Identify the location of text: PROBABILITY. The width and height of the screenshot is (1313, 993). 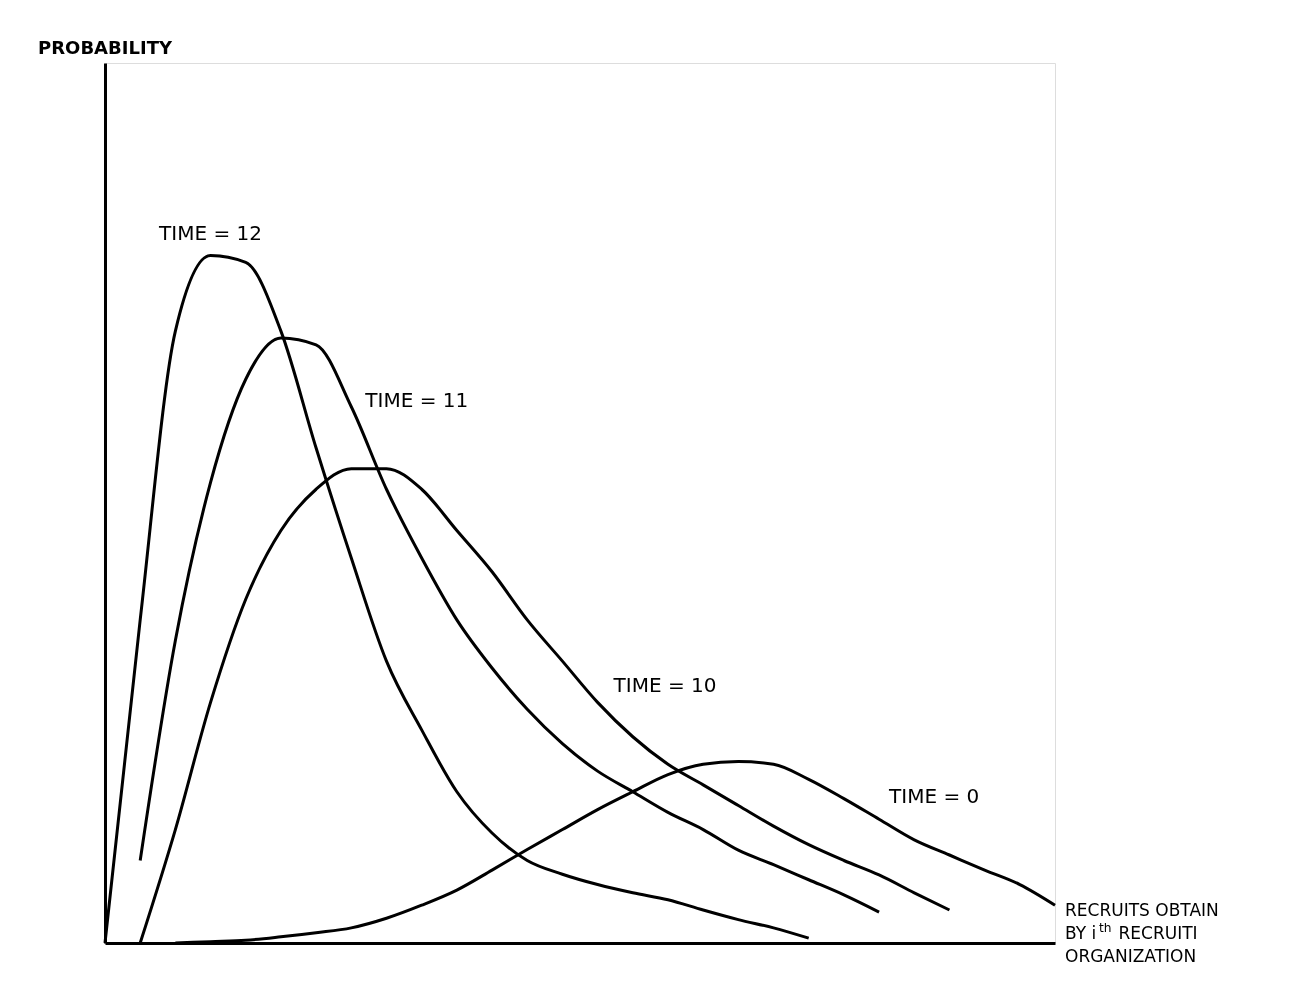
(105, 47).